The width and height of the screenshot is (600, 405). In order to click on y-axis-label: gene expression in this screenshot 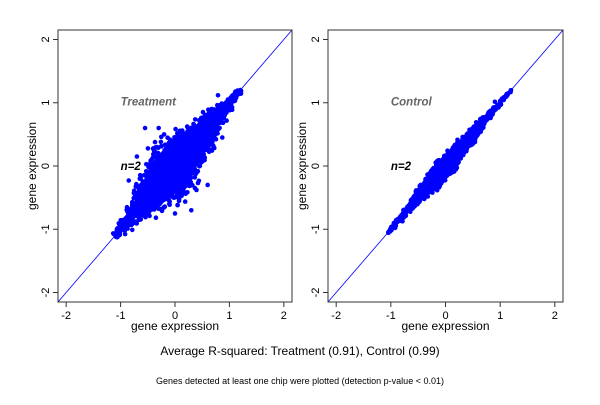, I will do `click(32, 166)`.